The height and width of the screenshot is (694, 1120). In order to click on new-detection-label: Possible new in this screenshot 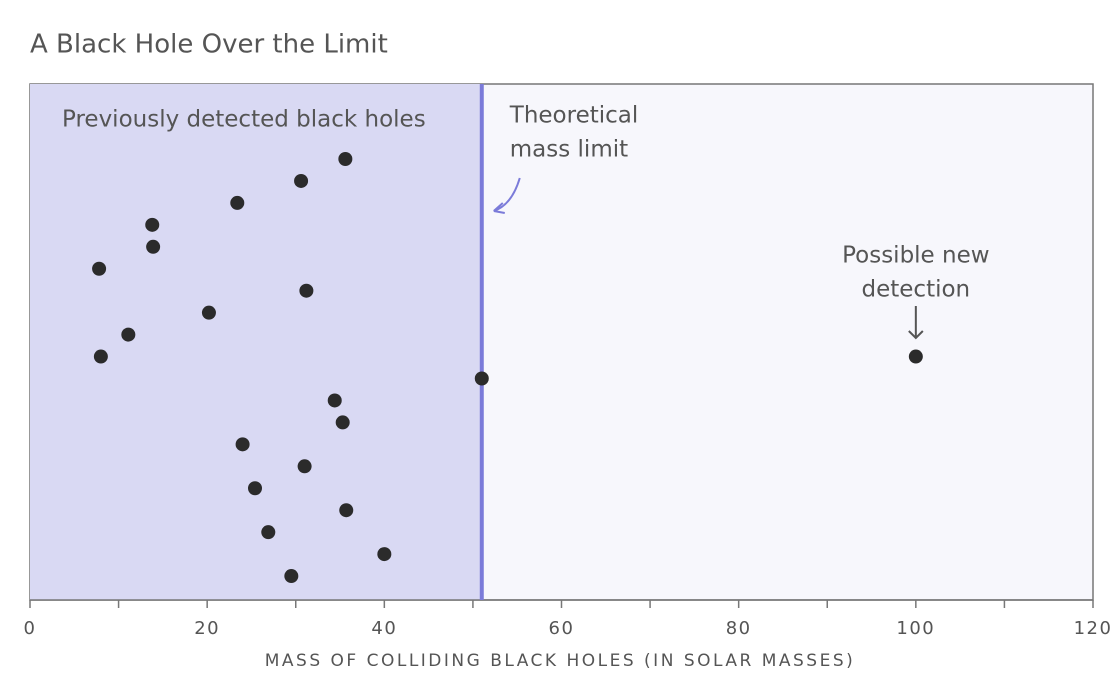, I will do `click(915, 256)`.